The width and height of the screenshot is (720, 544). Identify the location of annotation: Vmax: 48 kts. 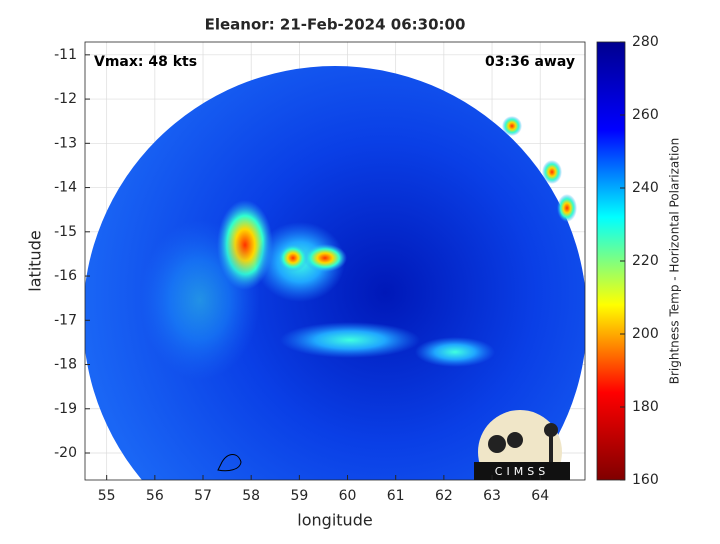
(145, 62).